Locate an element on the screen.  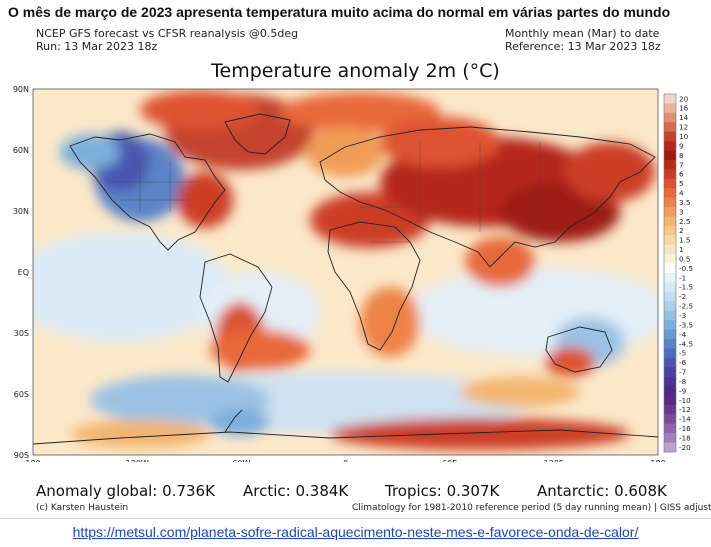
lon-label: 120W is located at coordinates (137, 460).